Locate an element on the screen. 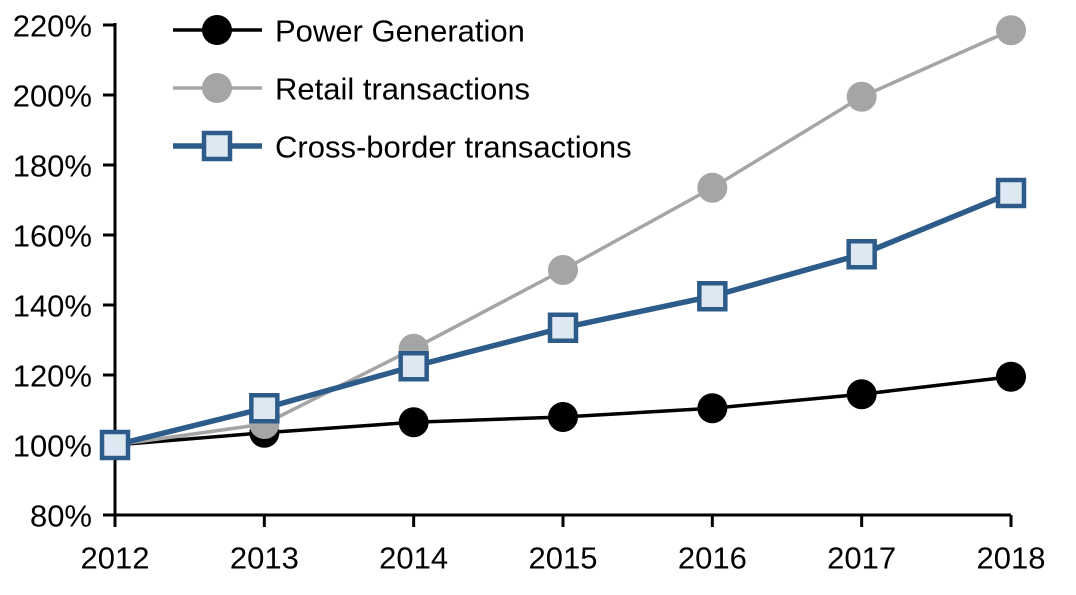 This screenshot has width=1076, height=595. data-point-retail-transactions-2015 is located at coordinates (563, 270).